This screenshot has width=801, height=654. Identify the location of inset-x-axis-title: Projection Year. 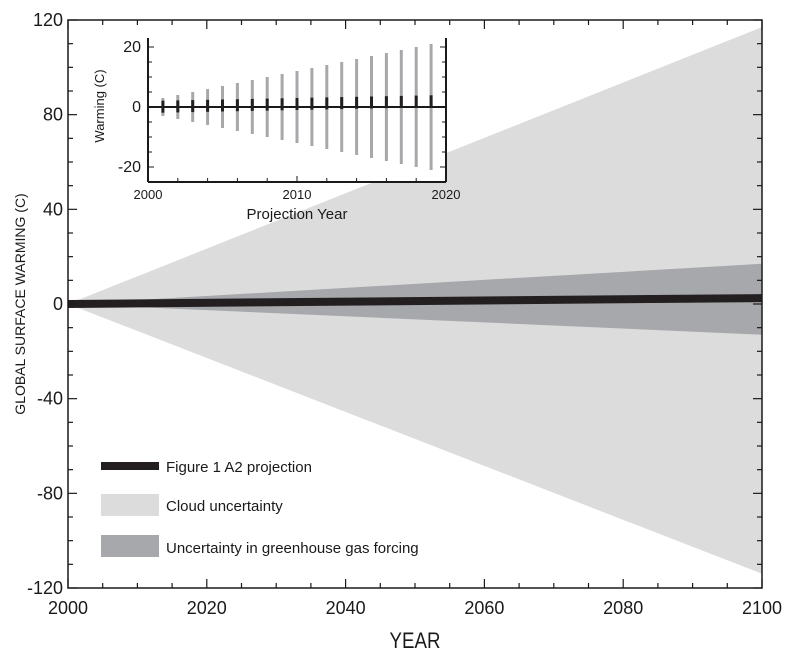
(297, 214).